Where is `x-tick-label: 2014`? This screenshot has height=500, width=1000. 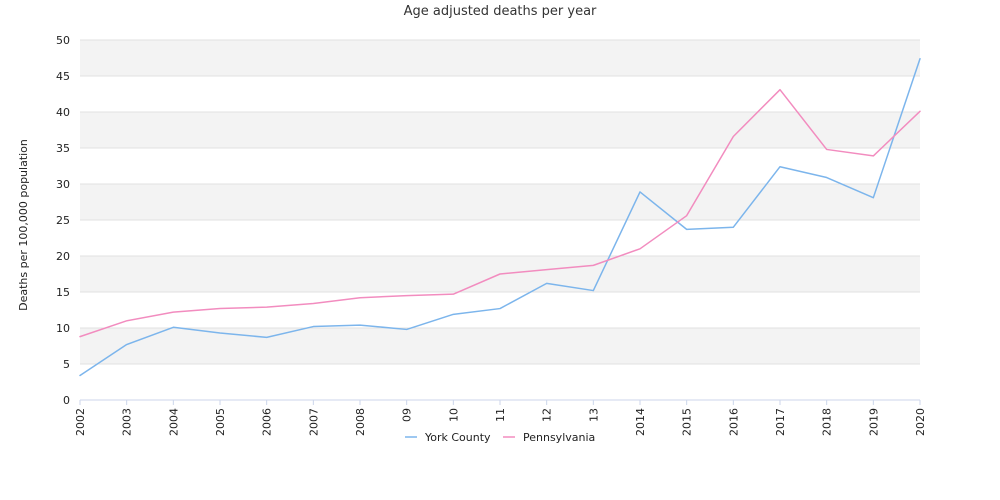
x-tick-label: 2014 is located at coordinates (640, 422).